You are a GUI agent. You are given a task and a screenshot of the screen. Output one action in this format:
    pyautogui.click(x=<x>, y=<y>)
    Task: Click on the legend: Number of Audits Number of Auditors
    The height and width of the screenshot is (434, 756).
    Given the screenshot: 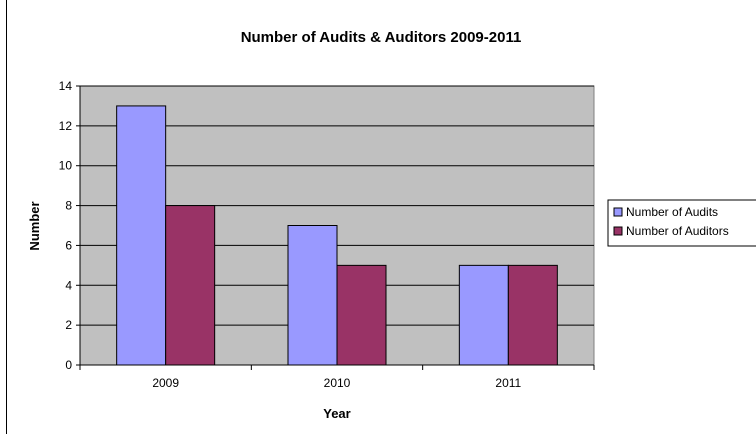 What is the action you would take?
    pyautogui.click(x=681, y=223)
    